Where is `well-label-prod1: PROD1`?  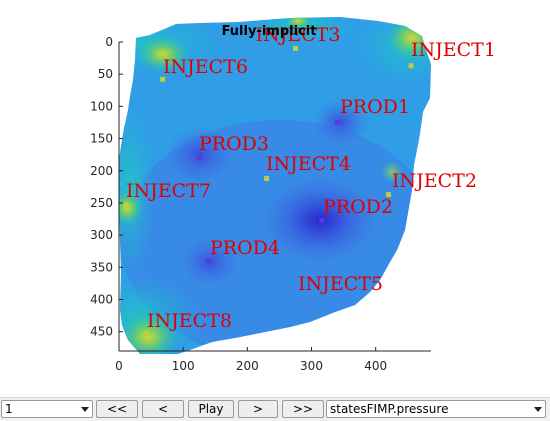
well-label-prod1: PROD1 is located at coordinates (375, 107).